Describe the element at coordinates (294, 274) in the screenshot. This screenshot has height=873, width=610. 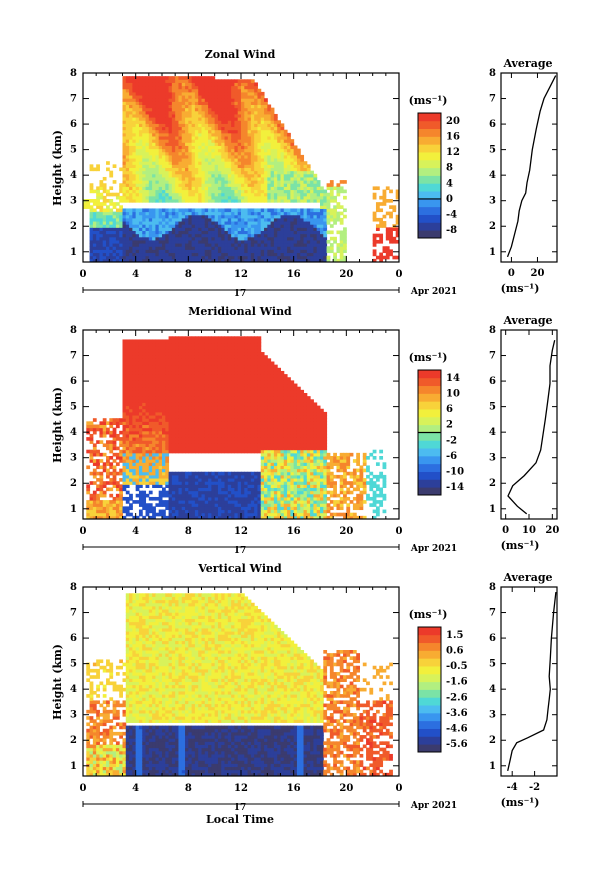
I see `x-tick-label: 16` at that location.